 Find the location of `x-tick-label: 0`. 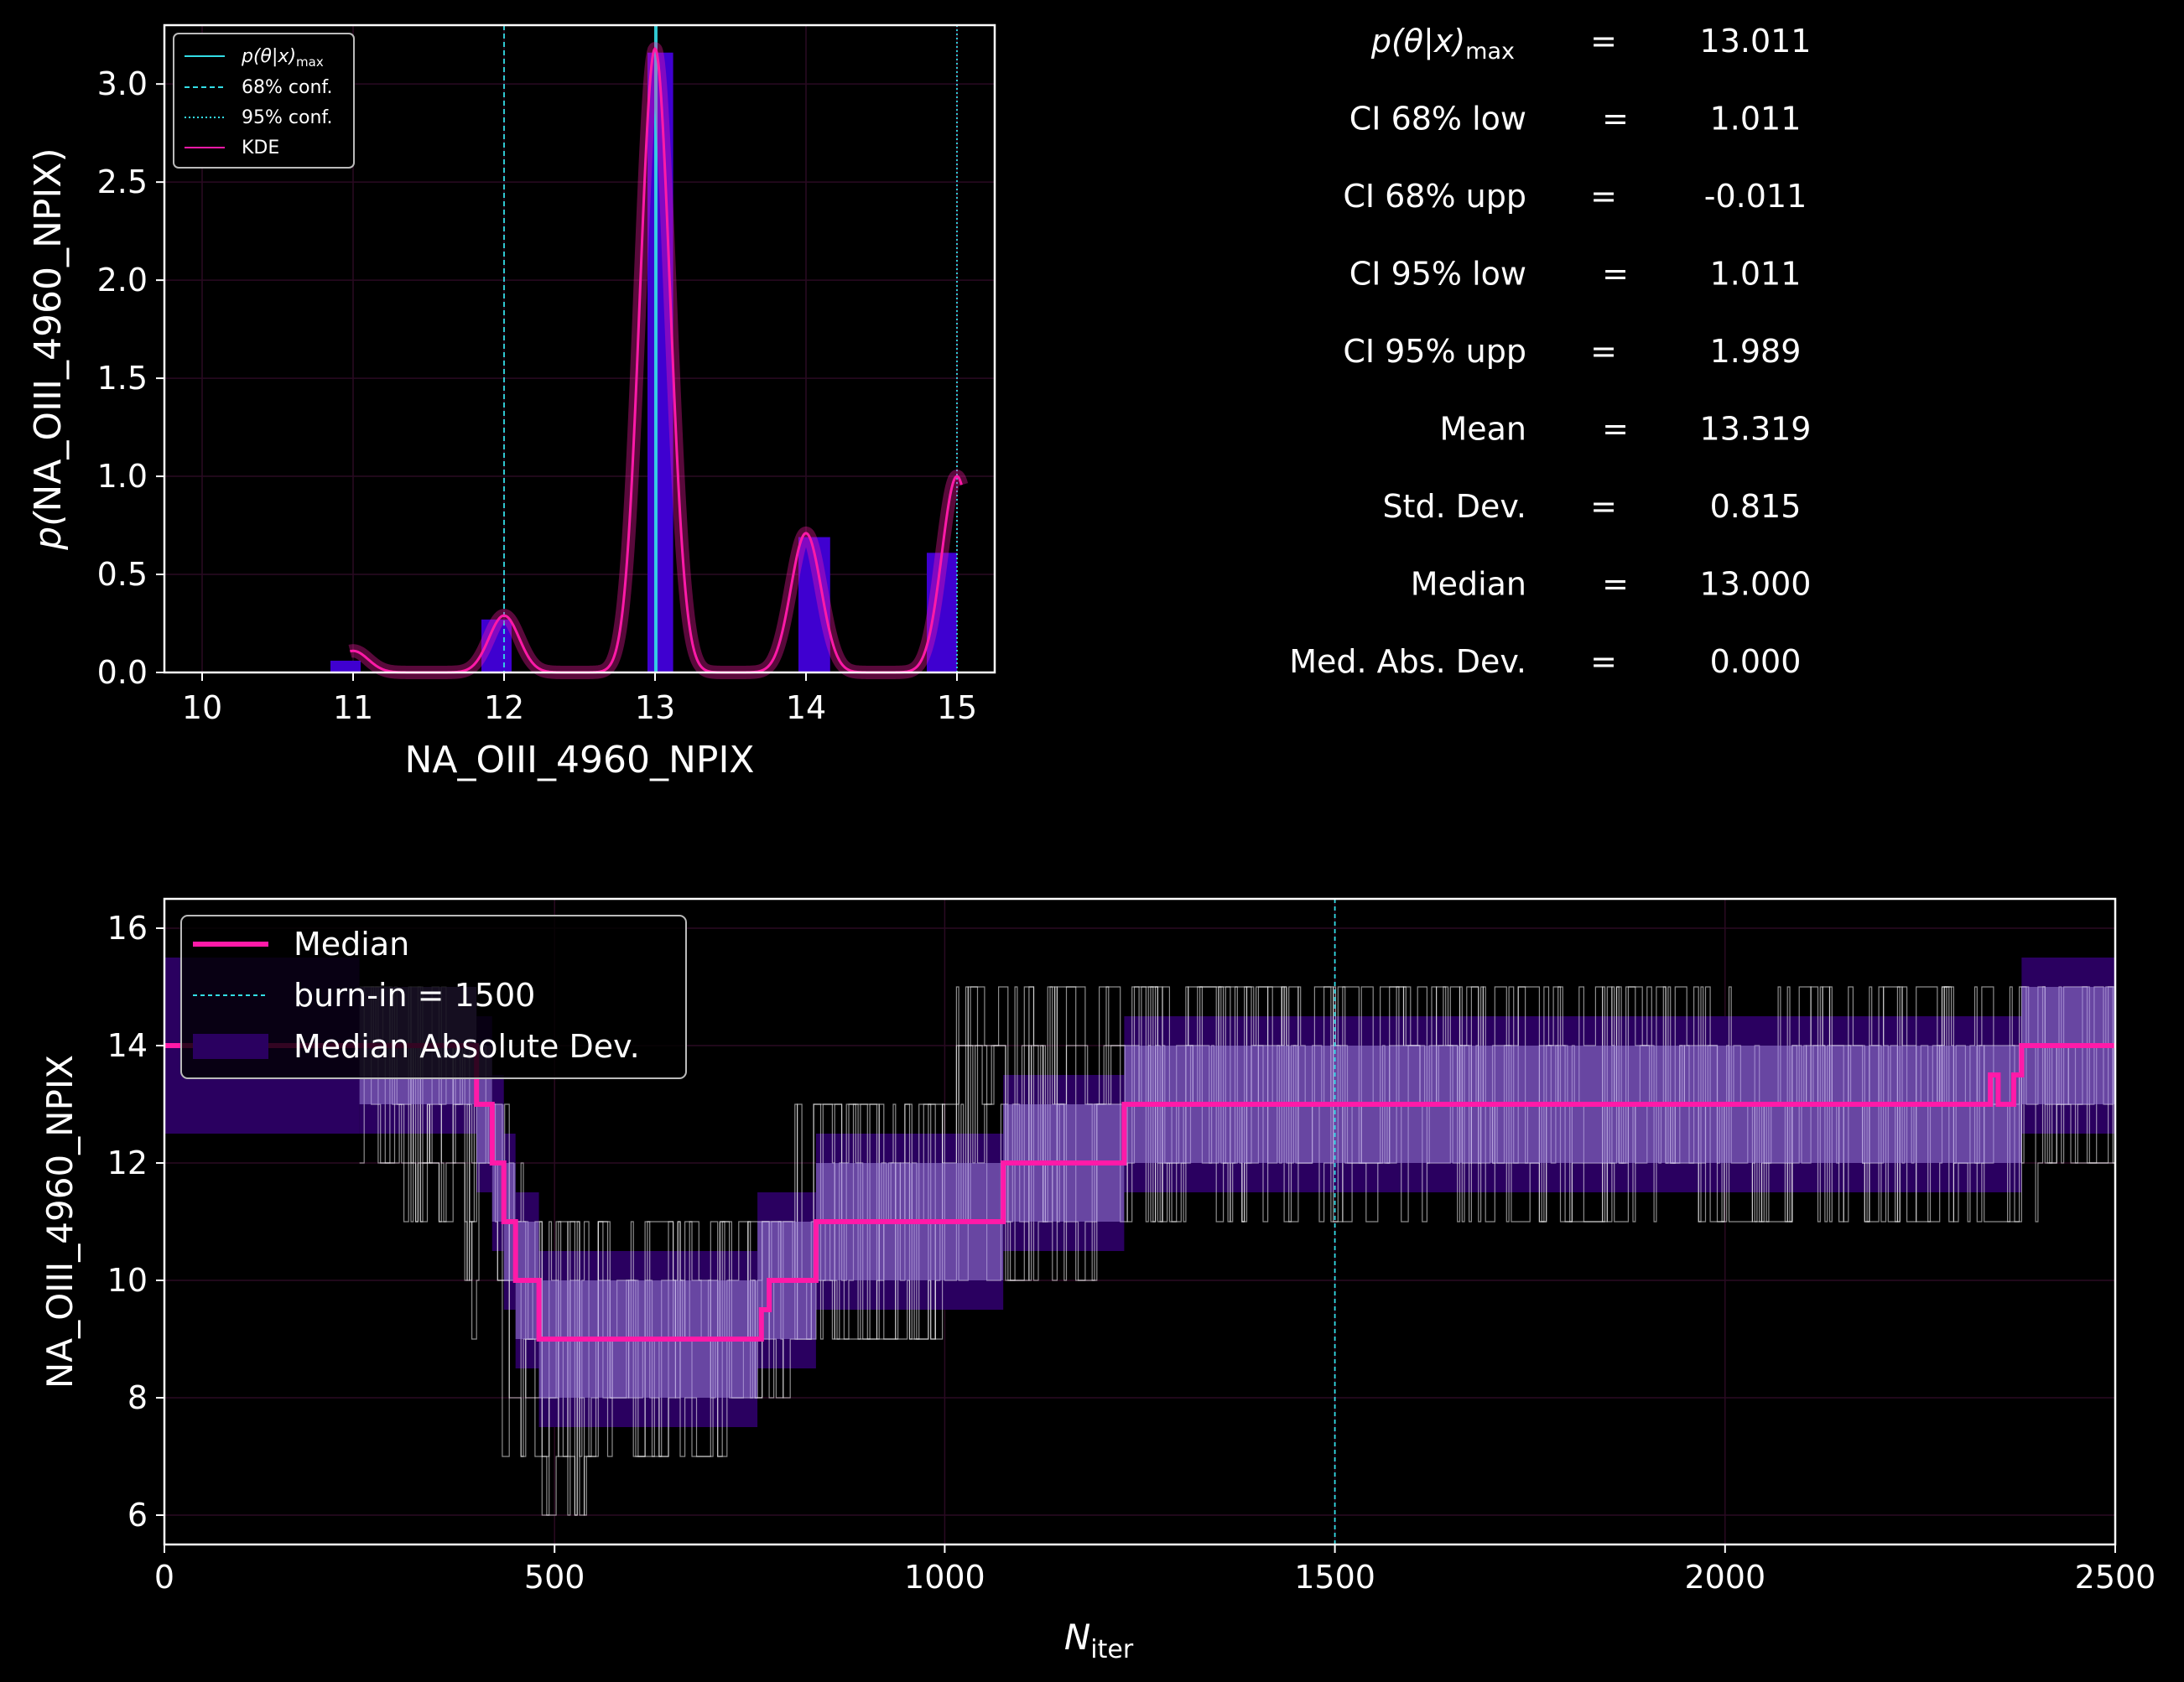

x-tick-label: 0 is located at coordinates (164, 1577).